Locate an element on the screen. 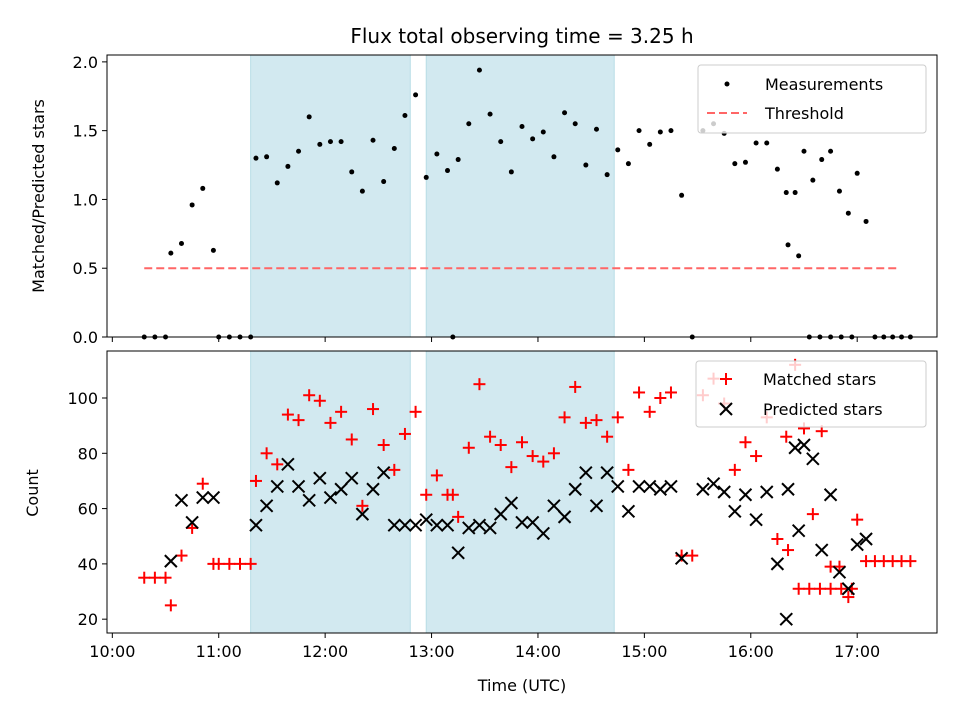 Image resolution: width=960 pixels, height=720 pixels. bottom-xtick-label: 14:00 is located at coordinates (538, 651).